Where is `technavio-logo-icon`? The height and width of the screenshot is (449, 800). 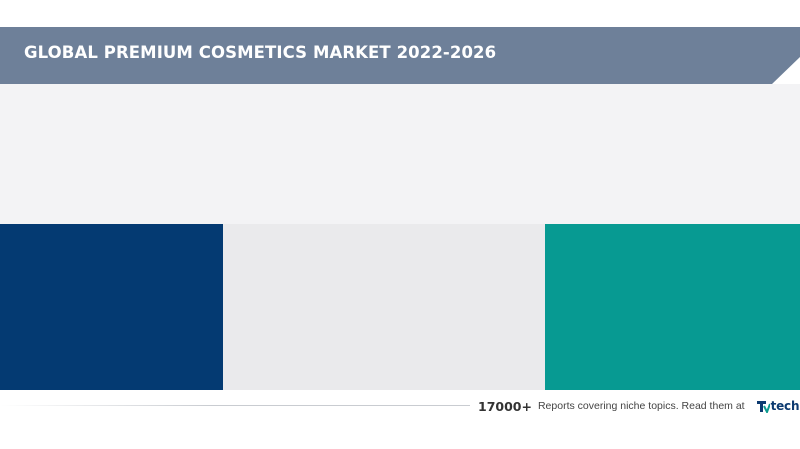 technavio-logo-icon is located at coordinates (763, 406).